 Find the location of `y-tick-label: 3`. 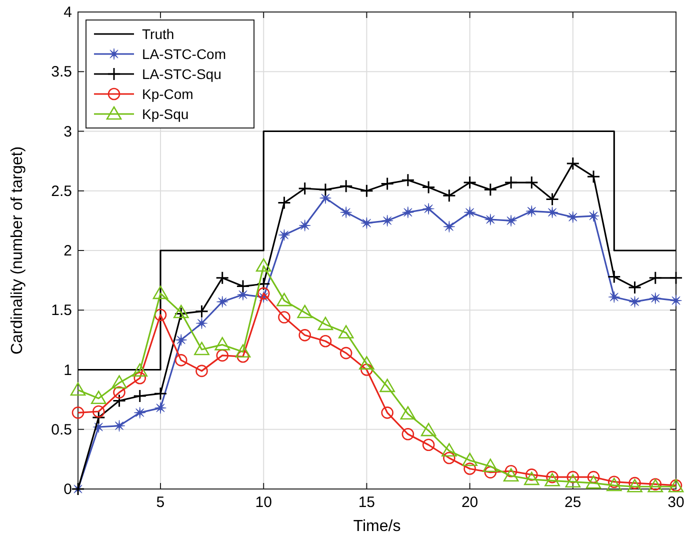

y-tick-label: 3 is located at coordinates (68, 131).